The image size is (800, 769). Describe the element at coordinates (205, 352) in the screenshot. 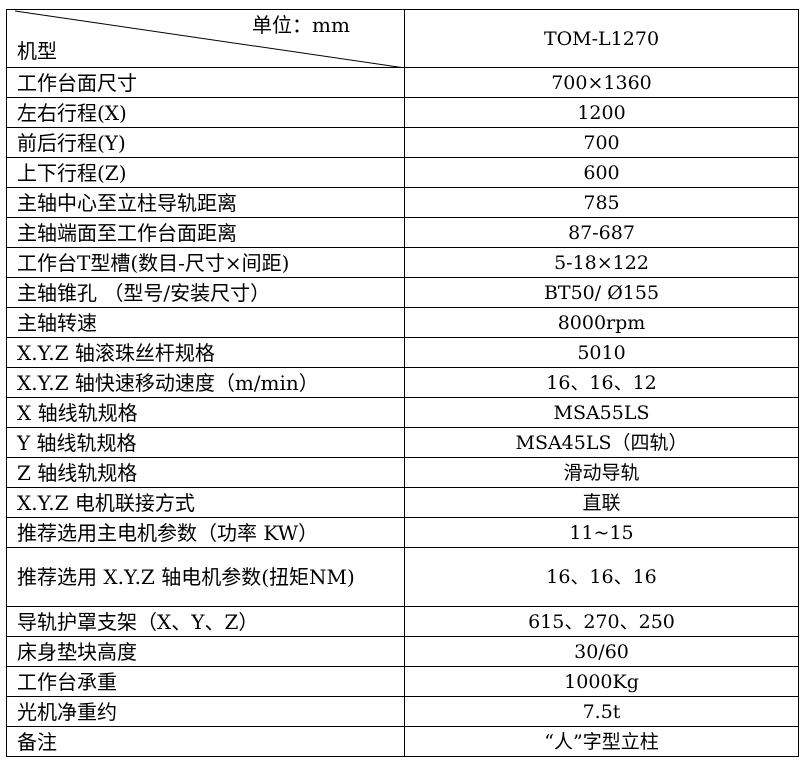

I see `spec-label: X.Y.Z 轴滚珠丝杆规格` at that location.